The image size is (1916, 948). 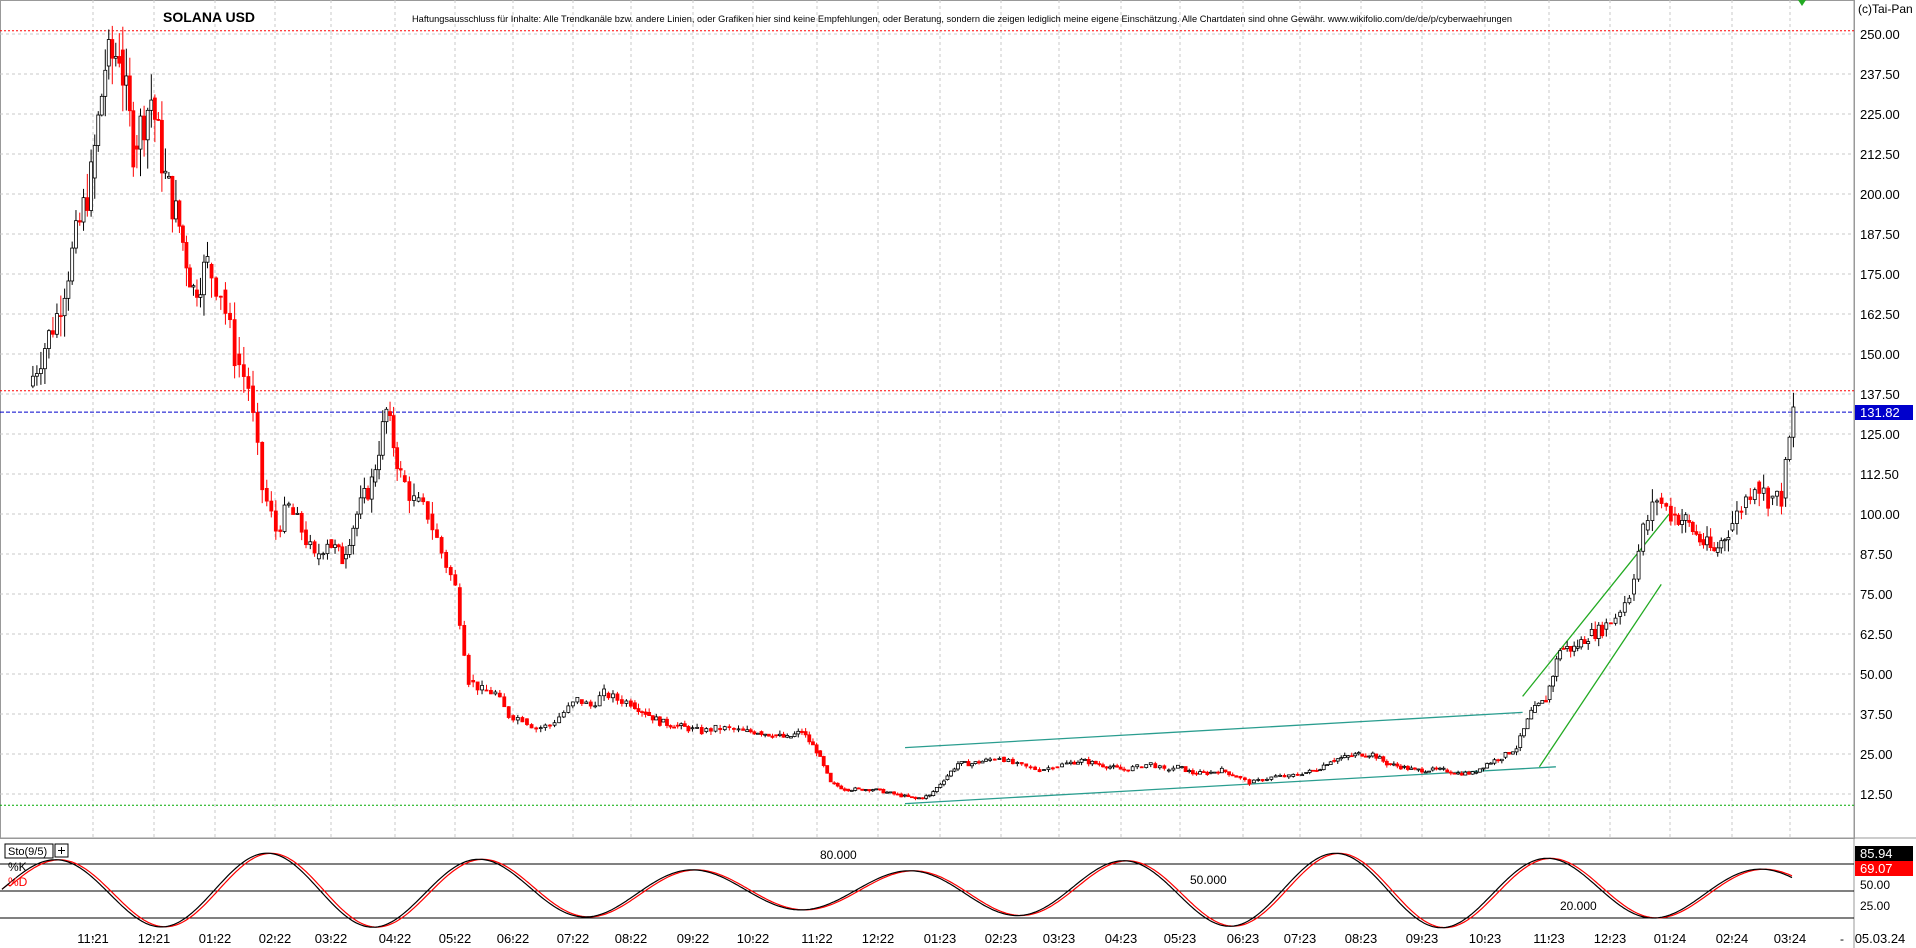 I want to click on price-tick-label: 62.50, so click(x=1876, y=634).